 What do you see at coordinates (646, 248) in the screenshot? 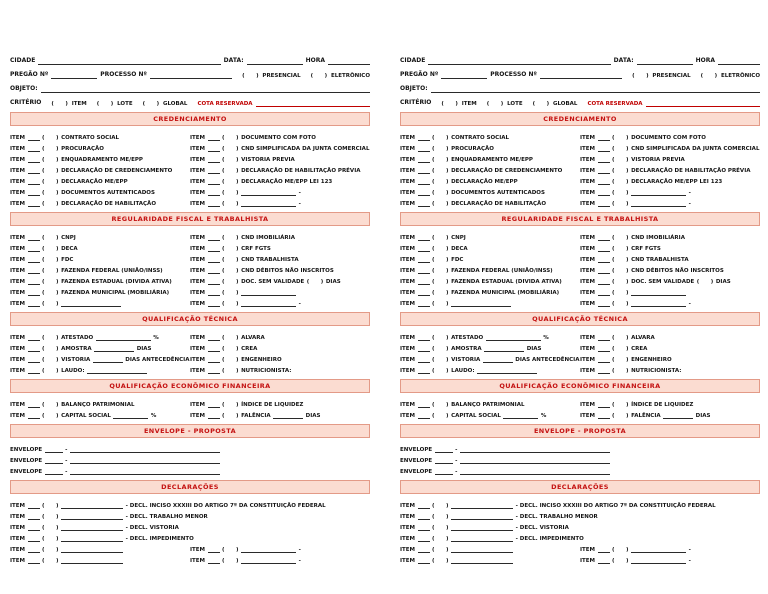
I see `form-text: CRF FGTS` at bounding box center [646, 248].